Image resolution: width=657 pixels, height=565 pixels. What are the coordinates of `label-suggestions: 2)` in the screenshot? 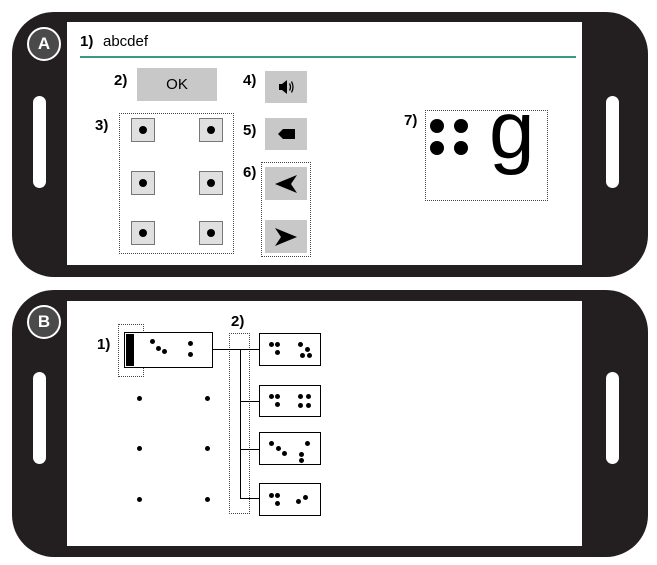 It's located at (238, 321).